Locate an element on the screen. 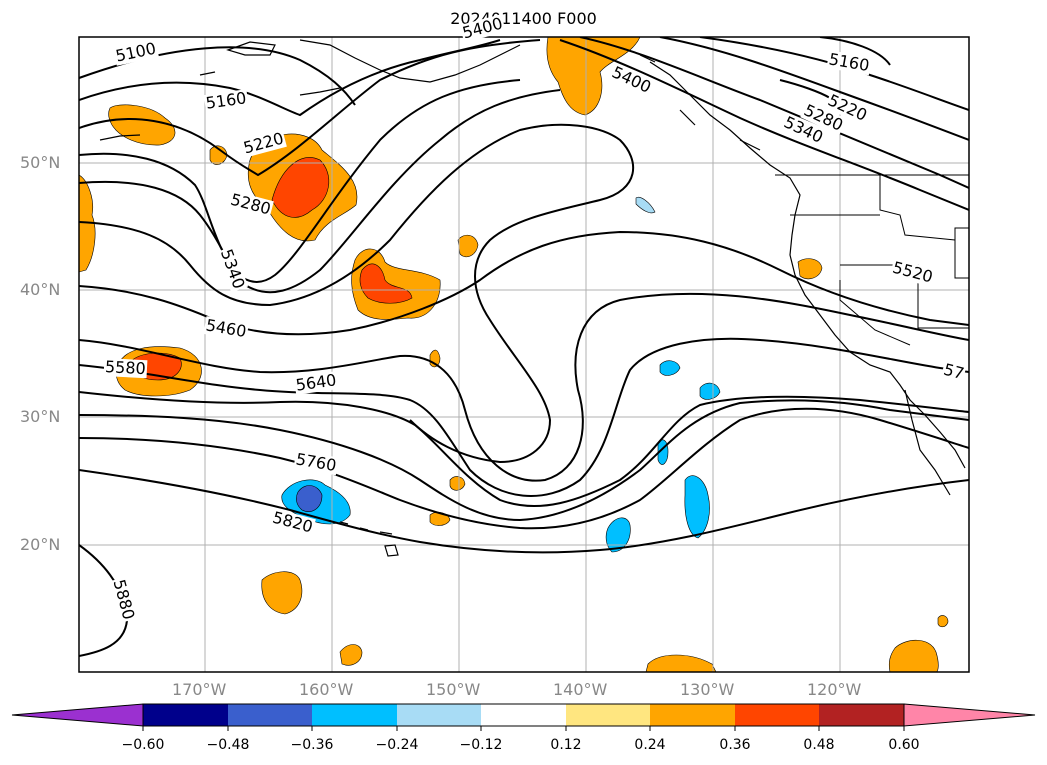  lon-label-130w: 130°W is located at coordinates (707, 689).